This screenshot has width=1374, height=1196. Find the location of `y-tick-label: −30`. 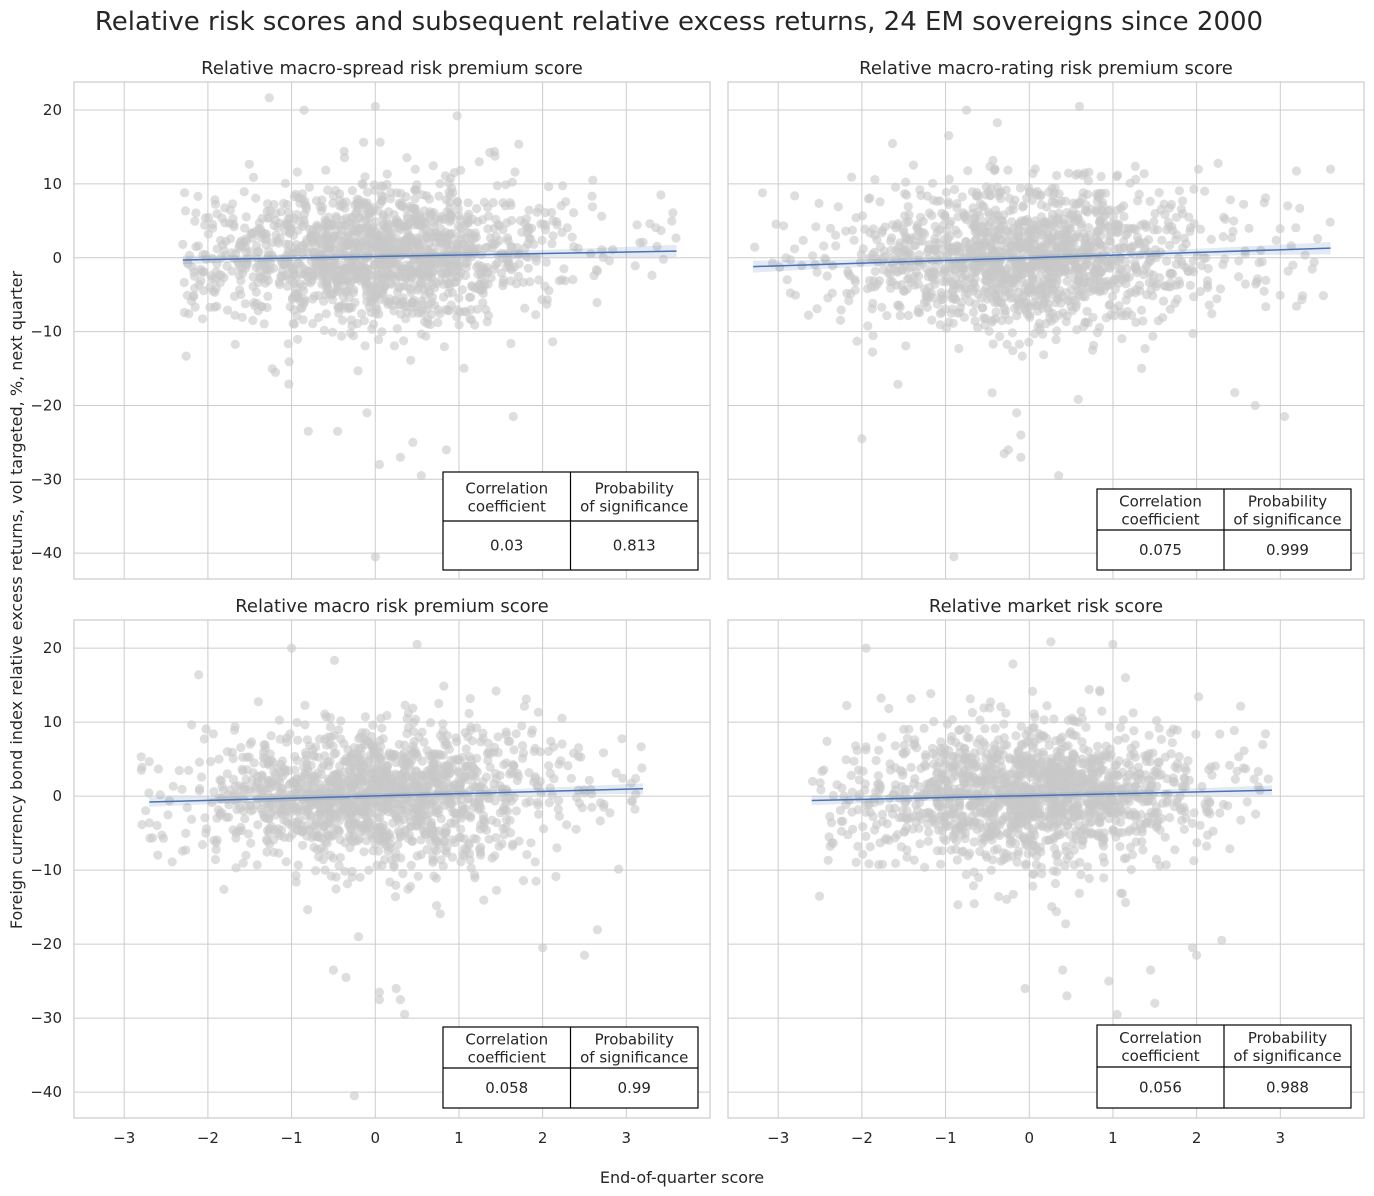

y-tick-label: −30 is located at coordinates (46, 1018).